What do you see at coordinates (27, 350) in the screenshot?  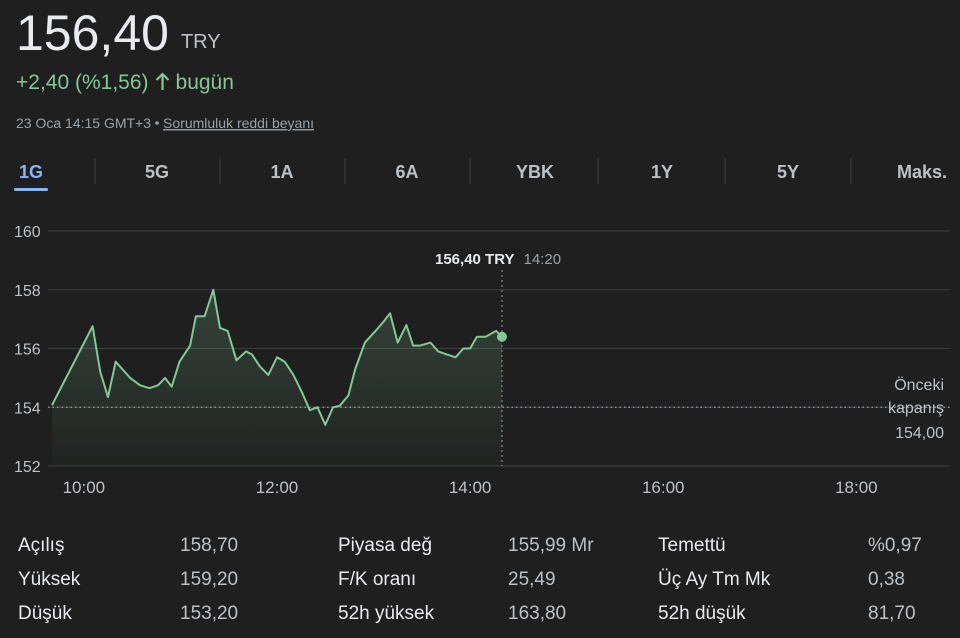 I see `y-tick-label: 156` at bounding box center [27, 350].